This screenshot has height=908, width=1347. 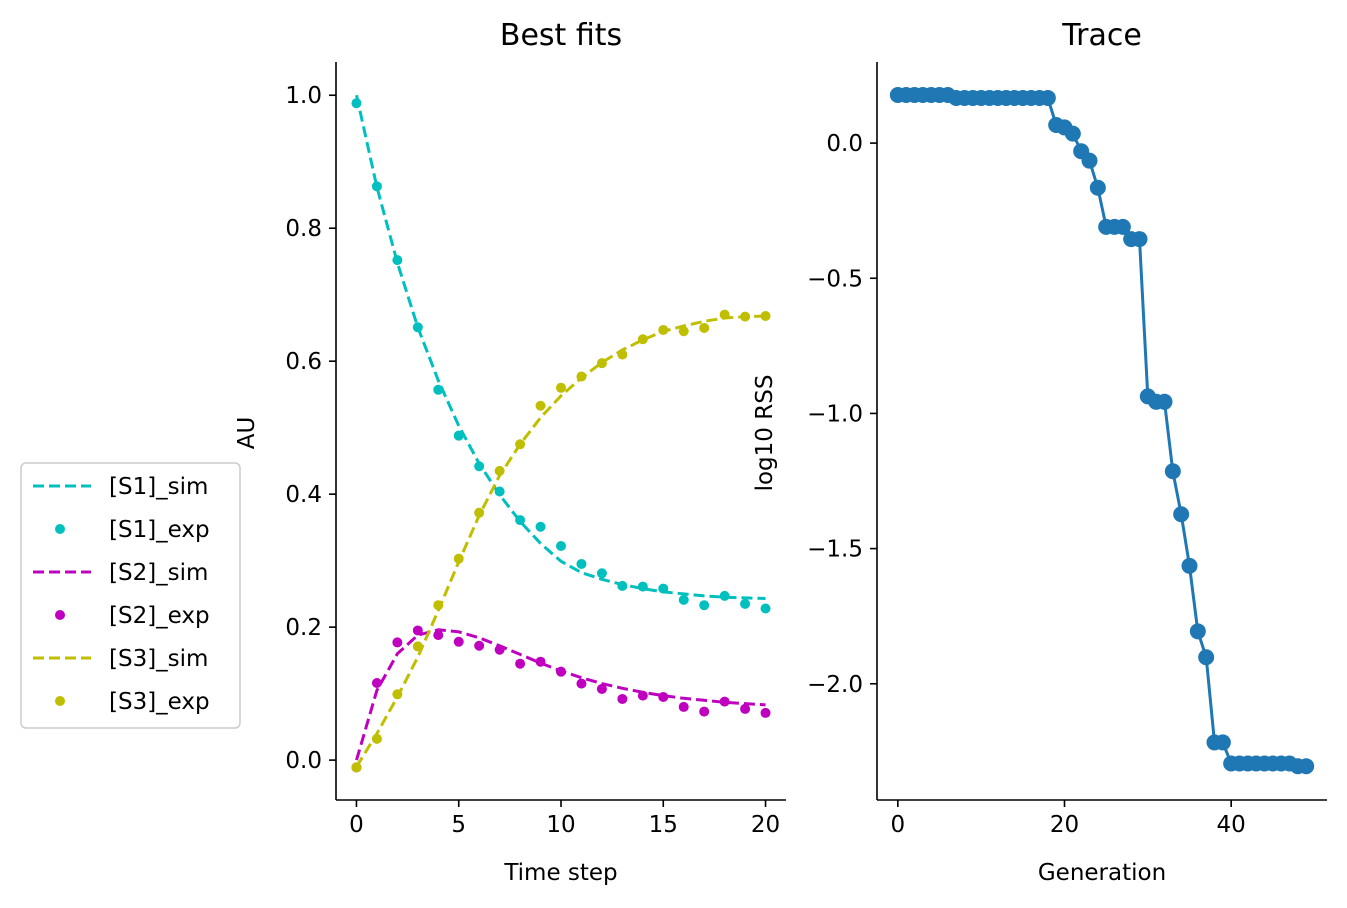 I want to click on legend-label-s2-sim: [S2]_sim, so click(x=158, y=573).